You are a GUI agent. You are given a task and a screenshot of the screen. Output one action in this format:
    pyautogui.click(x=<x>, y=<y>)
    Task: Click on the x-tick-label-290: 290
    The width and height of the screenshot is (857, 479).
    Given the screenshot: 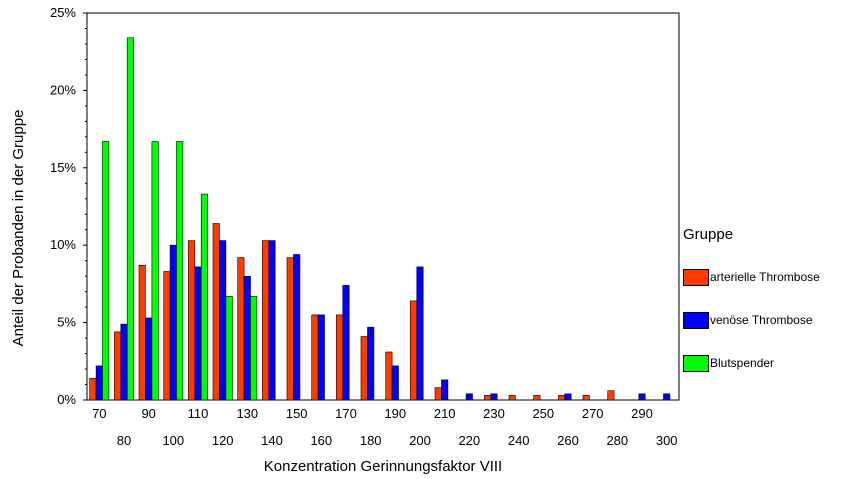 What is the action you would take?
    pyautogui.click(x=642, y=413)
    